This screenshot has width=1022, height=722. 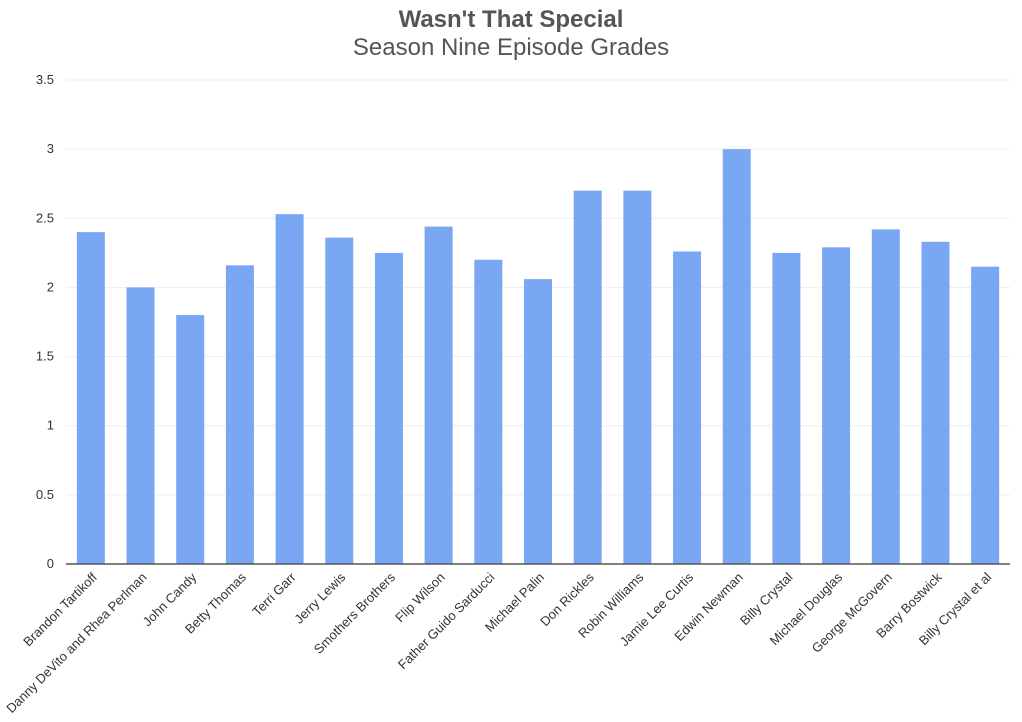 What do you see at coordinates (511, 19) in the screenshot?
I see `chart-title: Wasn't That Special` at bounding box center [511, 19].